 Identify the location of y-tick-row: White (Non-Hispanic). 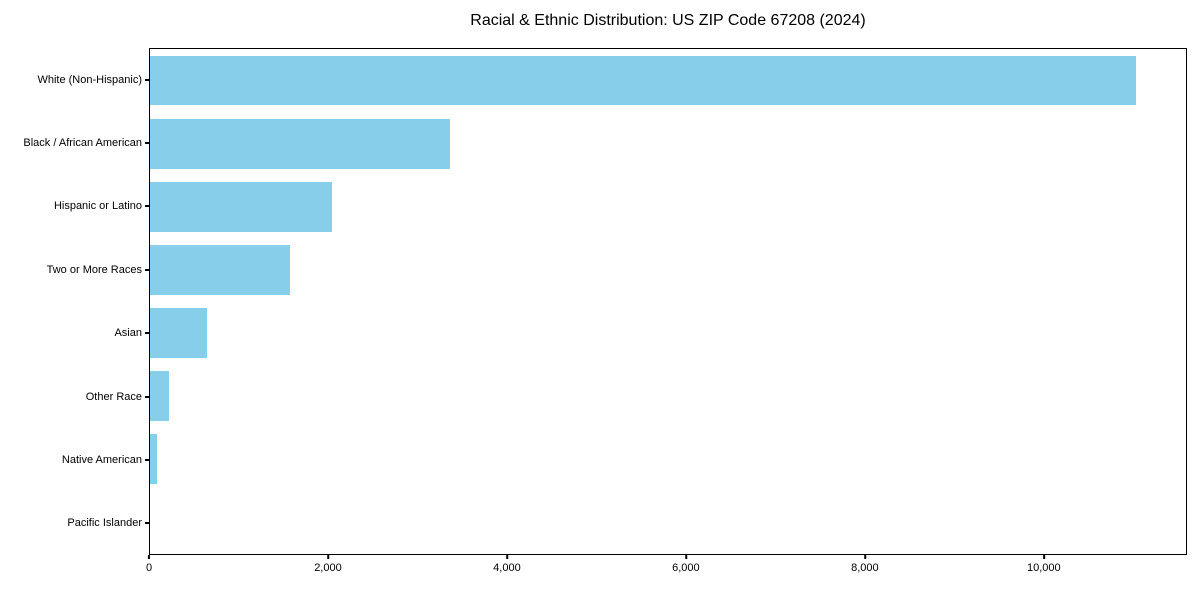
(74, 79).